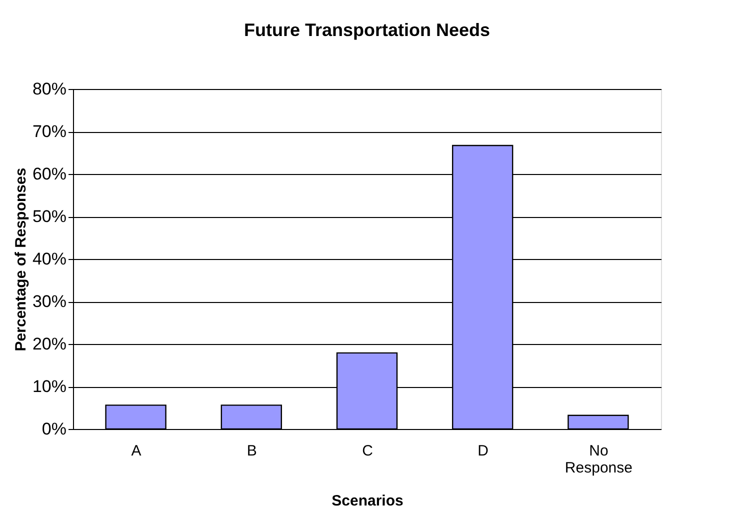  What do you see at coordinates (49, 216) in the screenshot?
I see `y-tick-label: 50%` at bounding box center [49, 216].